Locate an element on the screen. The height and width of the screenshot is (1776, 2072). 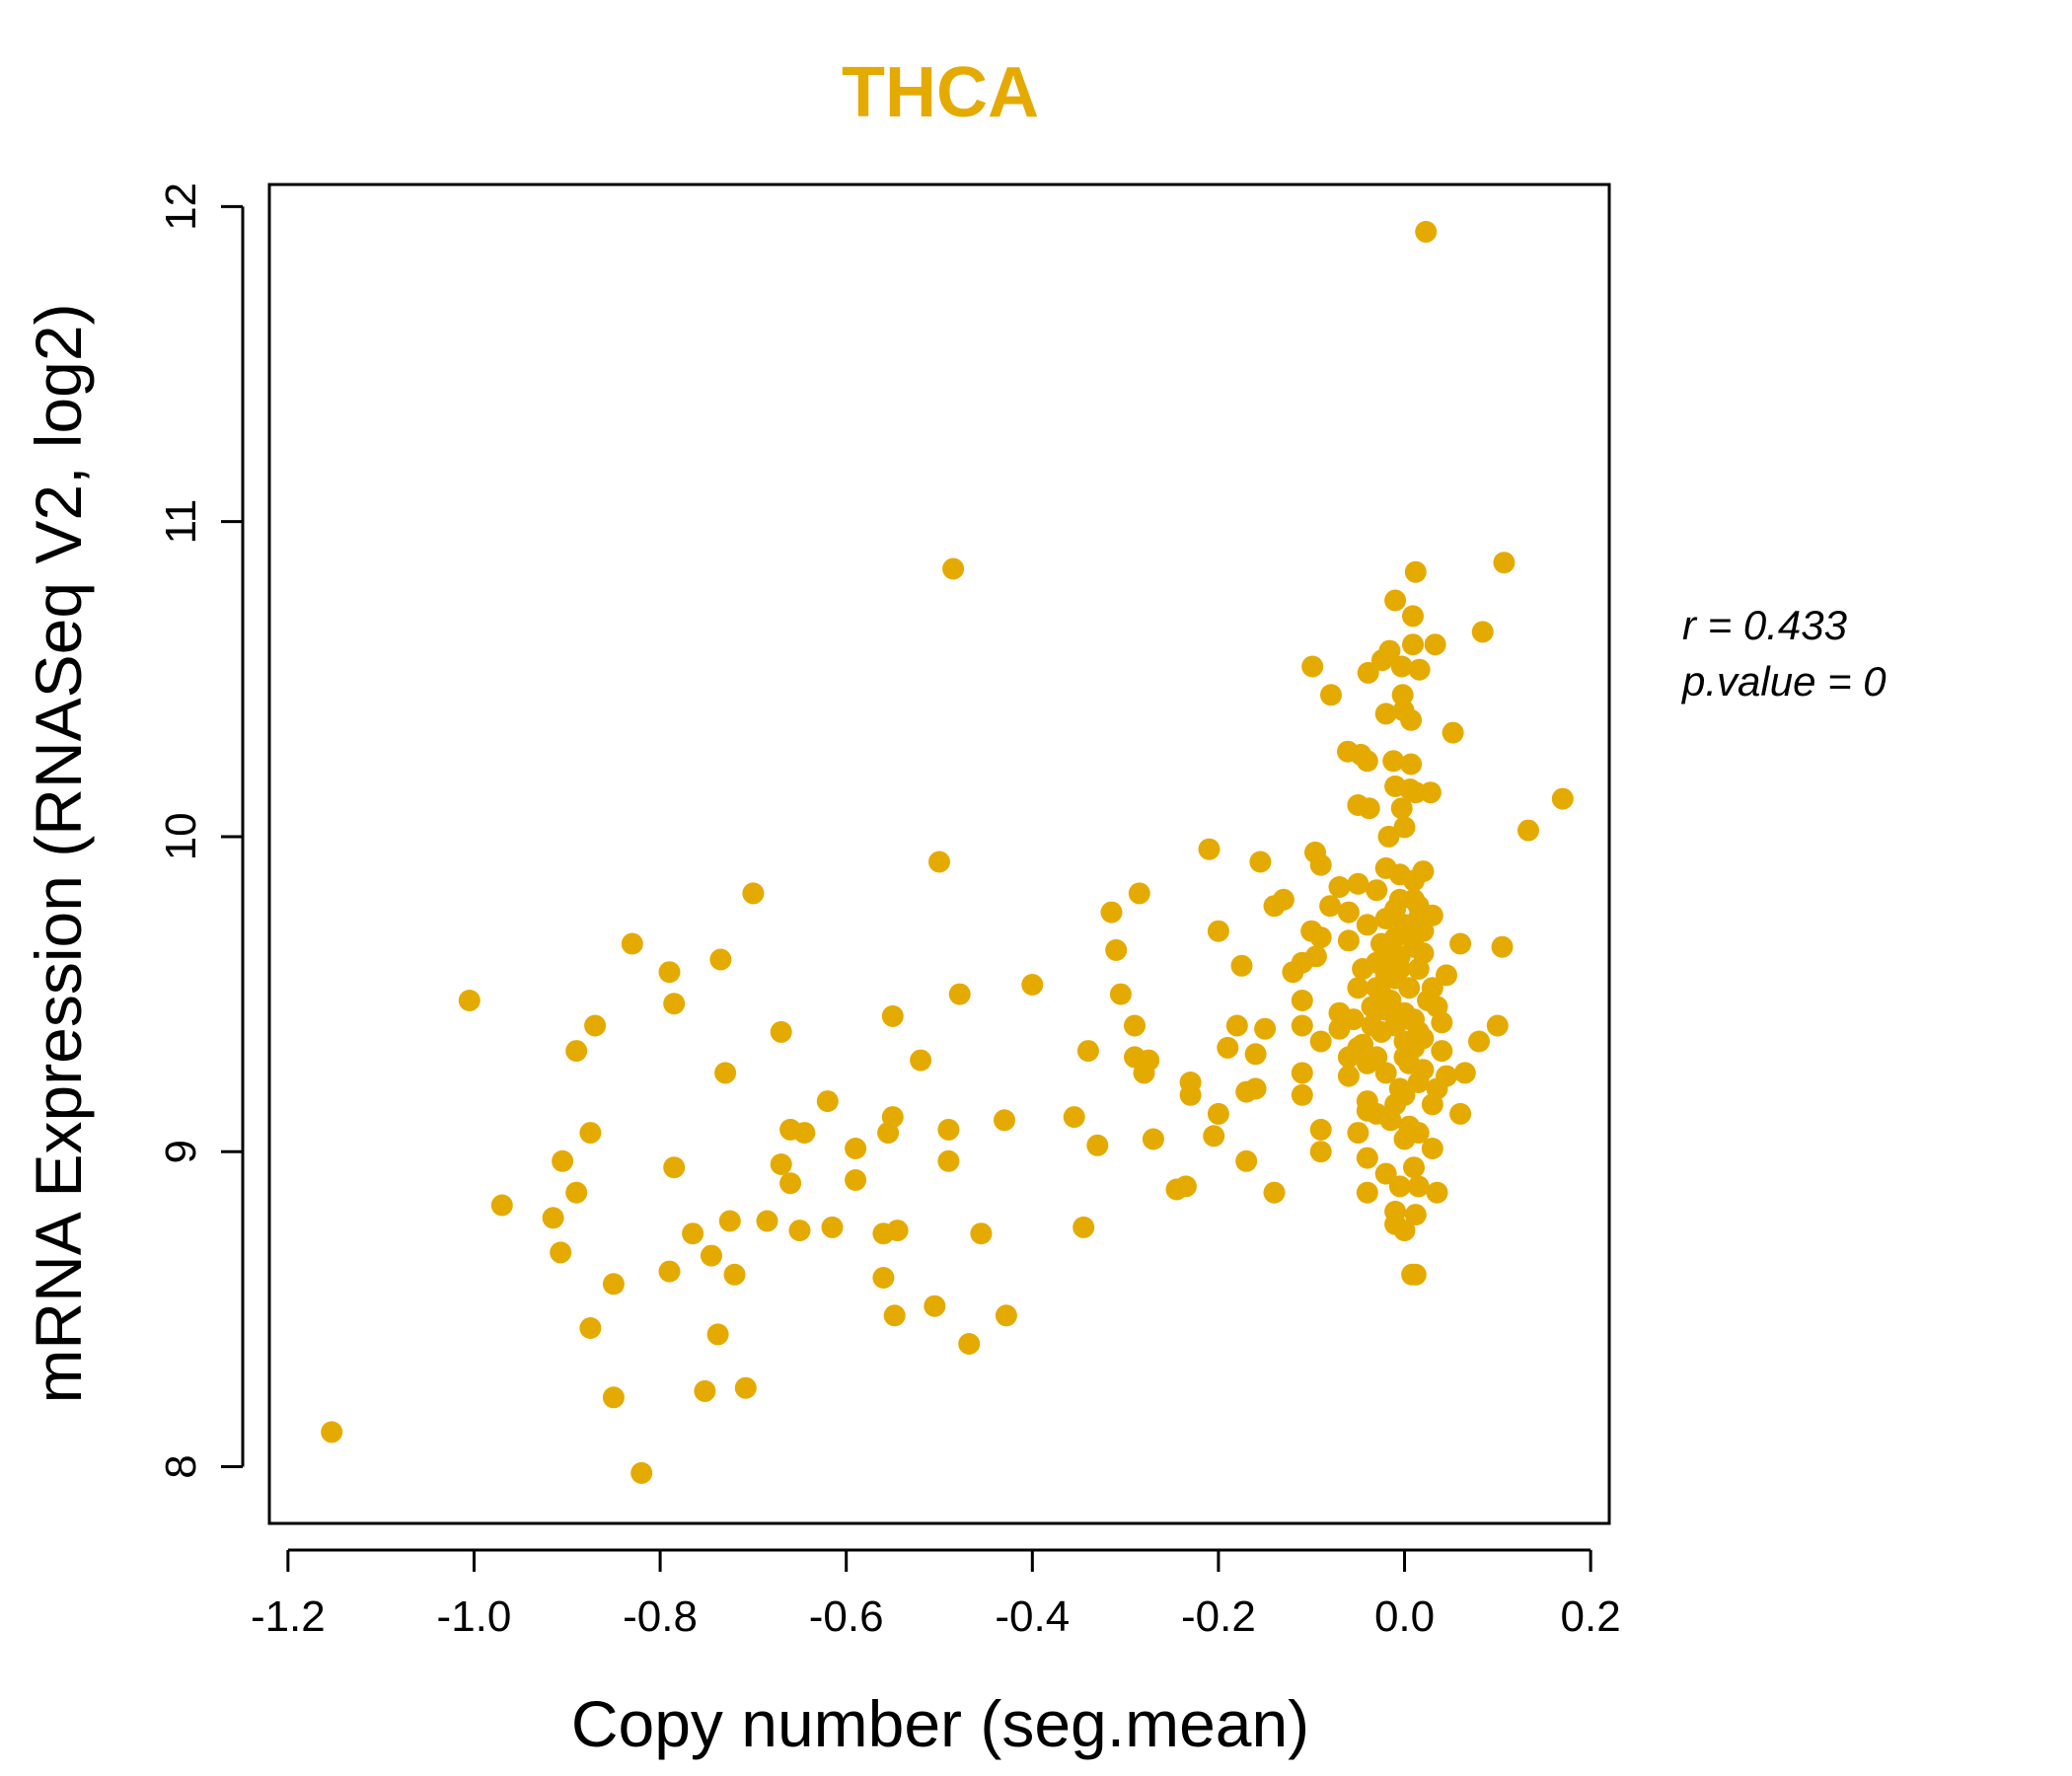
x-tick-label: -0.4 is located at coordinates (1032, 1617).